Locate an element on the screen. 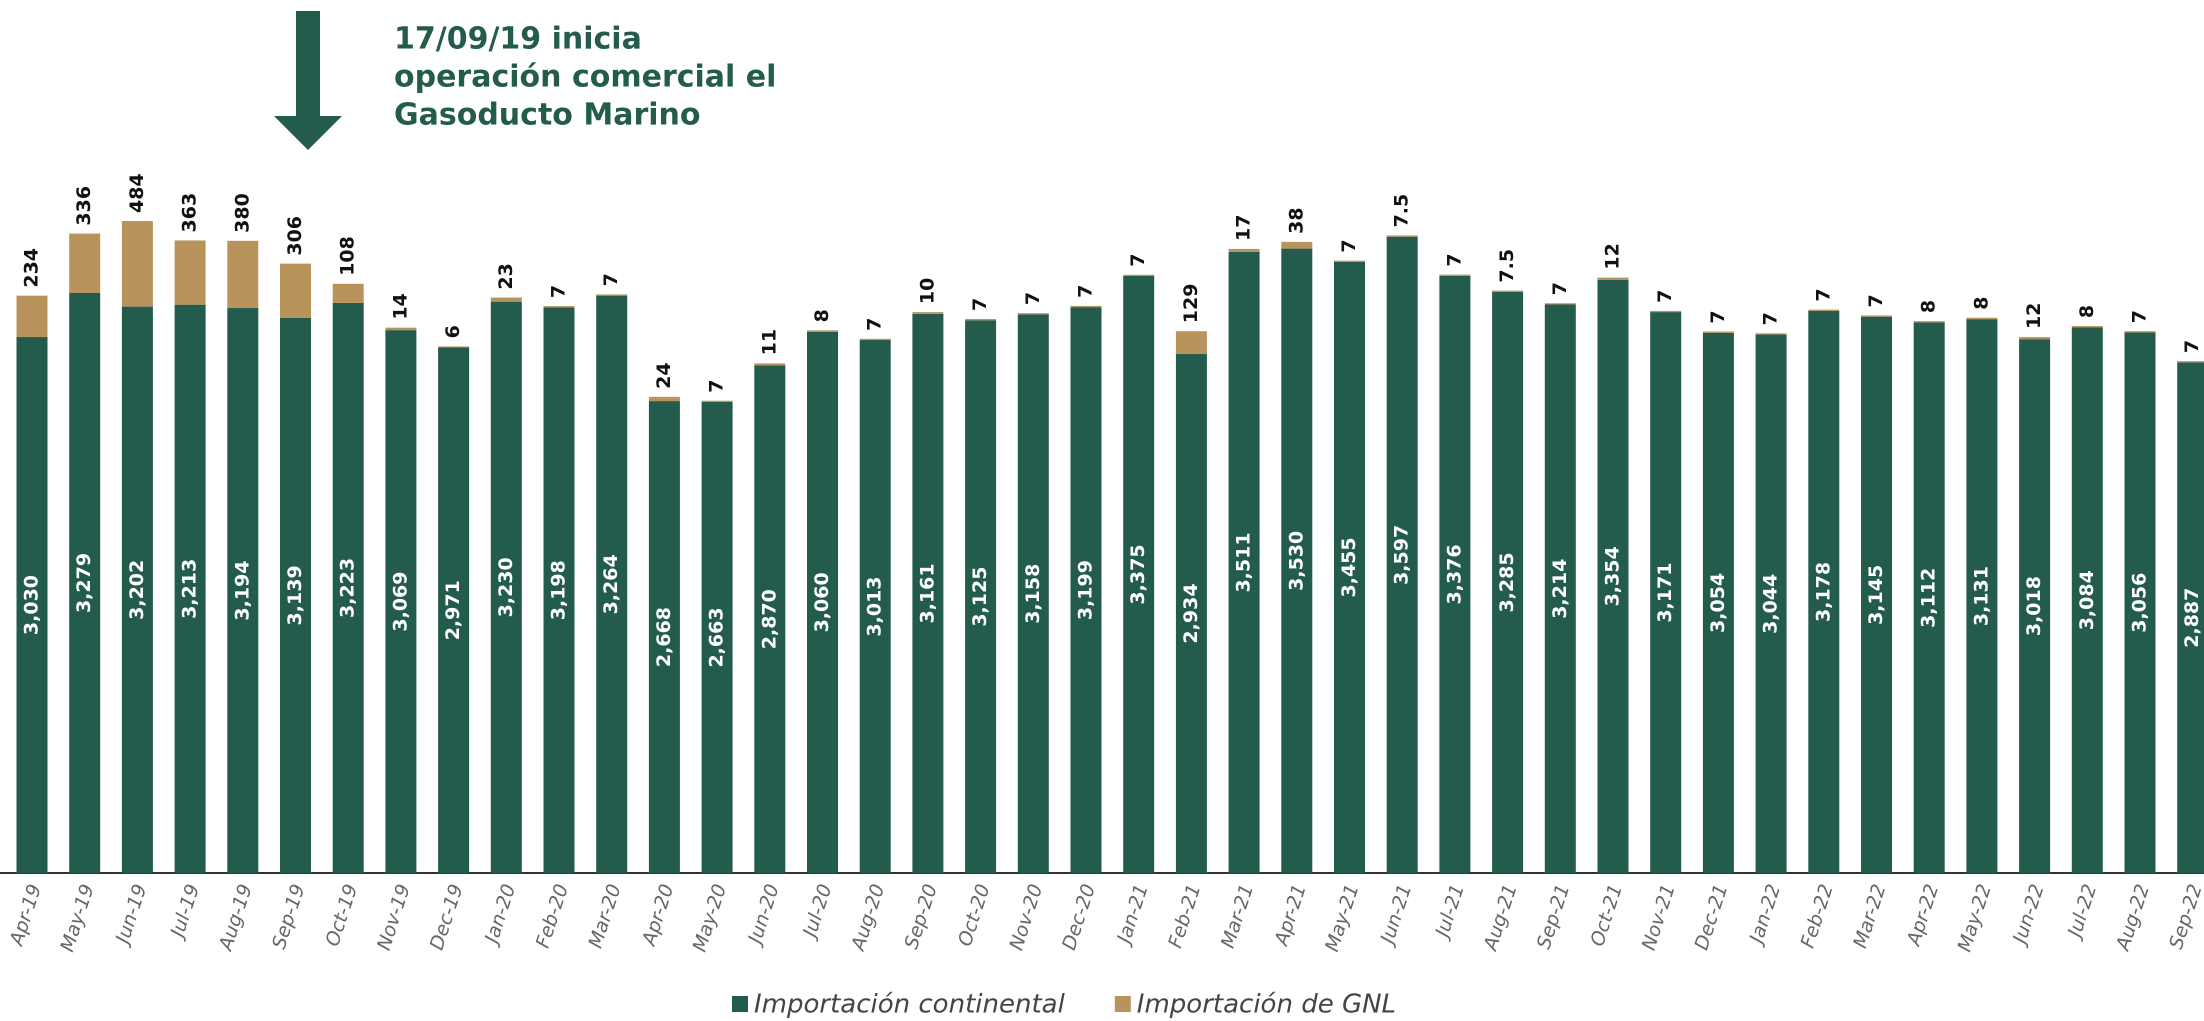 The height and width of the screenshot is (1021, 2204). value-label: 3,214 is located at coordinates (1560, 589).